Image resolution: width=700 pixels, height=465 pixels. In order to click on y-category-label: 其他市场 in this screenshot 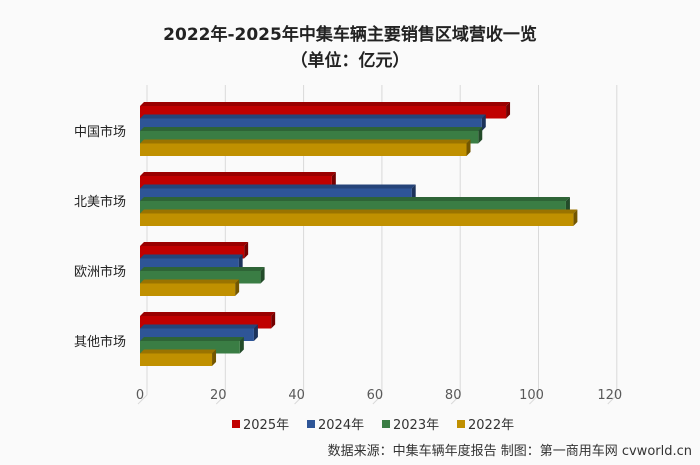, I will do `click(100, 342)`.